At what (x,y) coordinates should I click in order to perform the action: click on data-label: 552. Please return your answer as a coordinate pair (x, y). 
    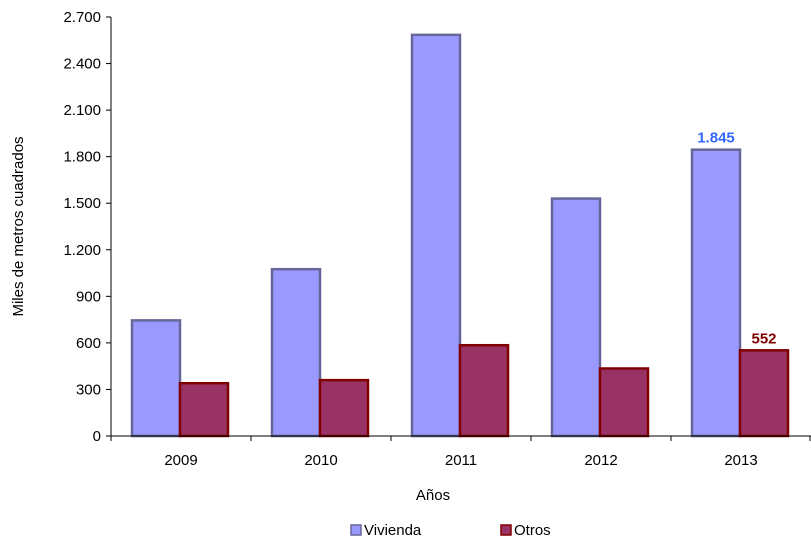
    Looking at the image, I should click on (763, 338).